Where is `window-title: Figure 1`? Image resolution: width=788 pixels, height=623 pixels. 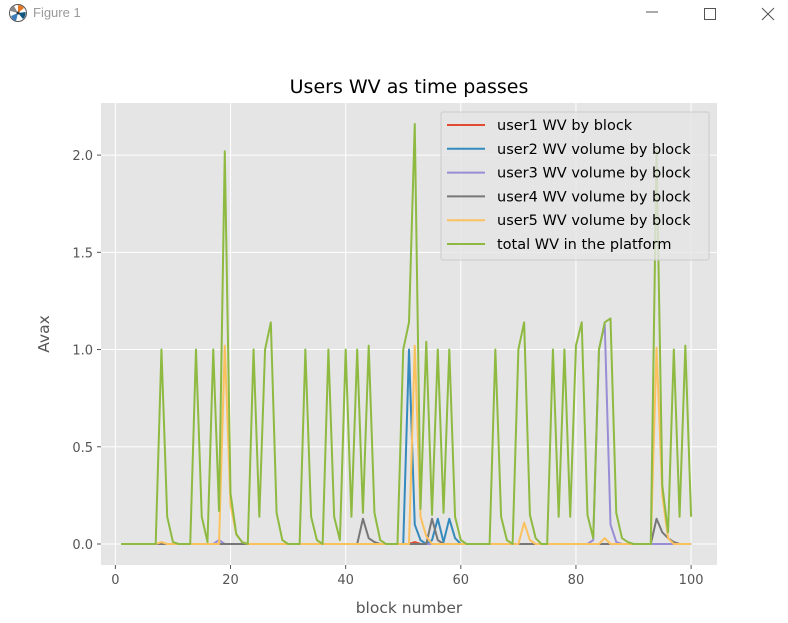
window-title: Figure 1 is located at coordinates (57, 12).